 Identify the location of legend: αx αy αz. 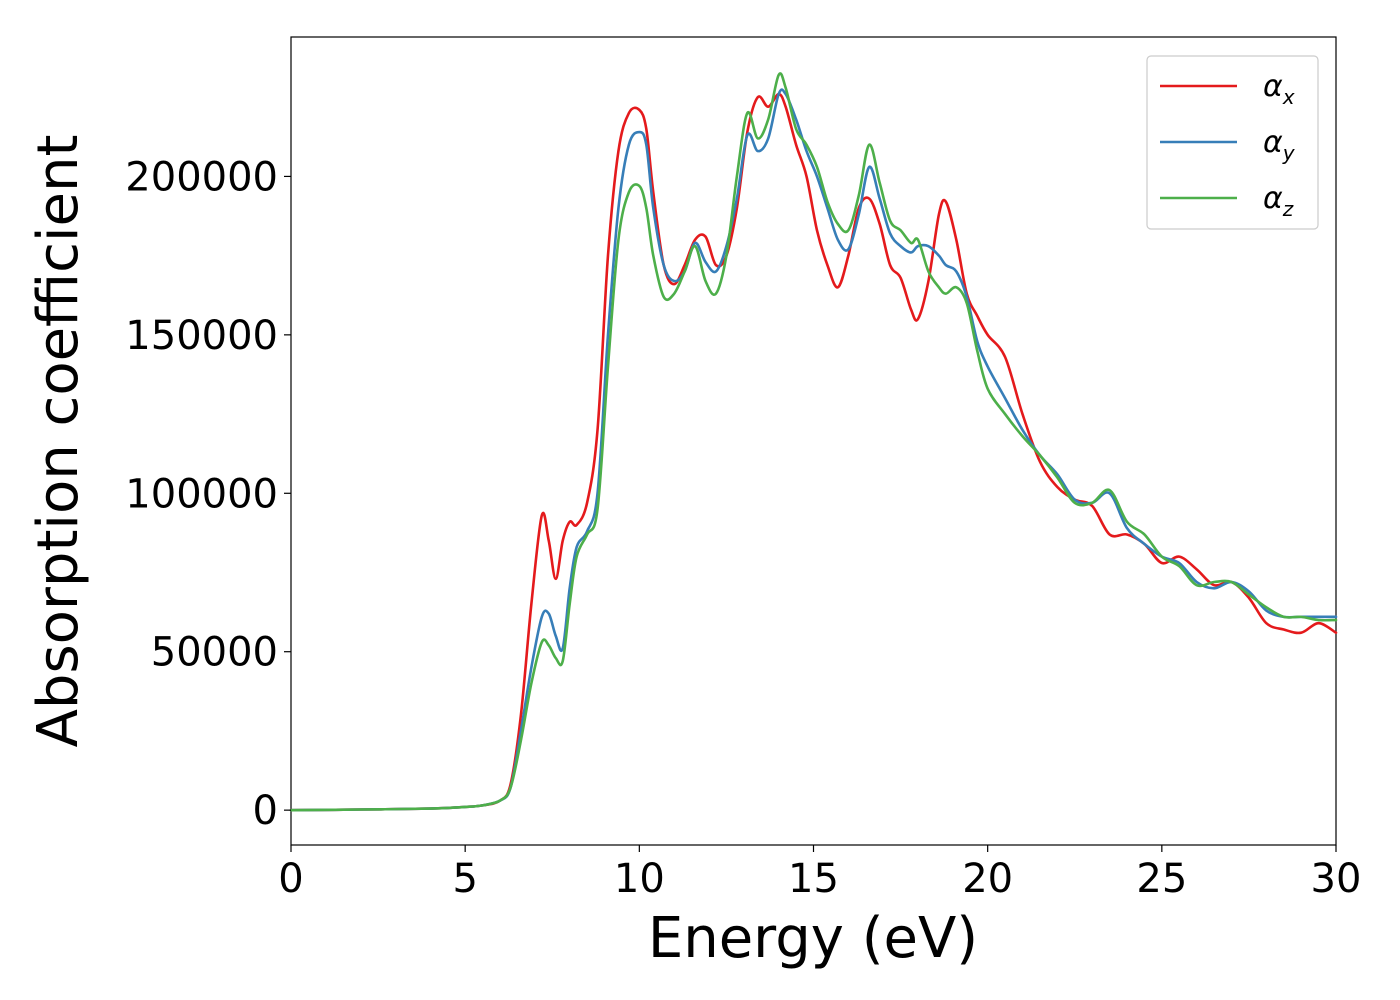
(1232, 142).